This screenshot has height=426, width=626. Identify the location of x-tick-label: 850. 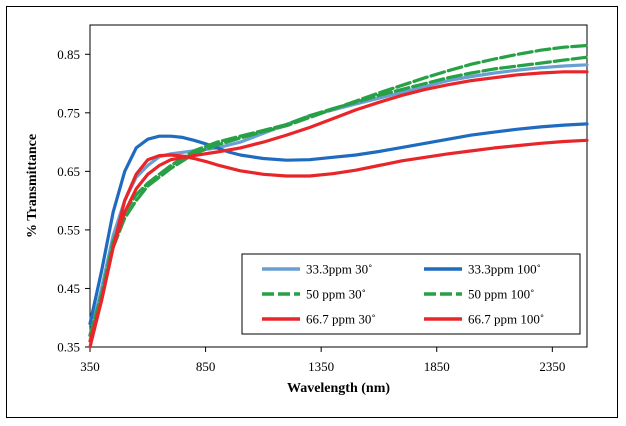
(206, 366).